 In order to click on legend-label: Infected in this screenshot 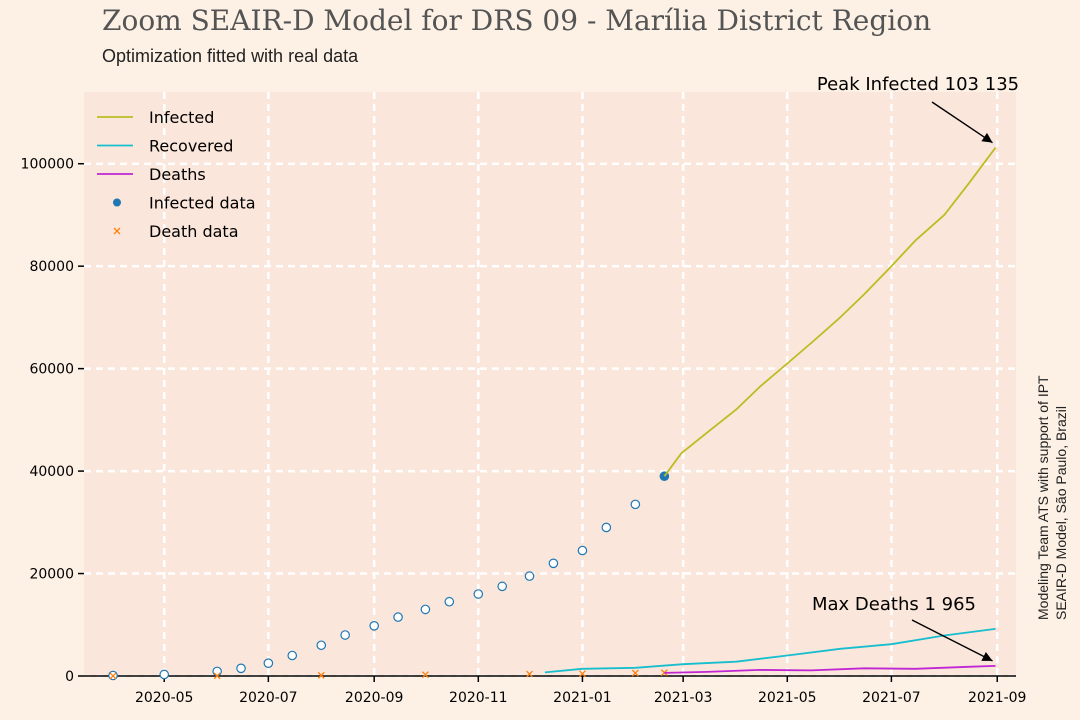, I will do `click(181, 117)`.